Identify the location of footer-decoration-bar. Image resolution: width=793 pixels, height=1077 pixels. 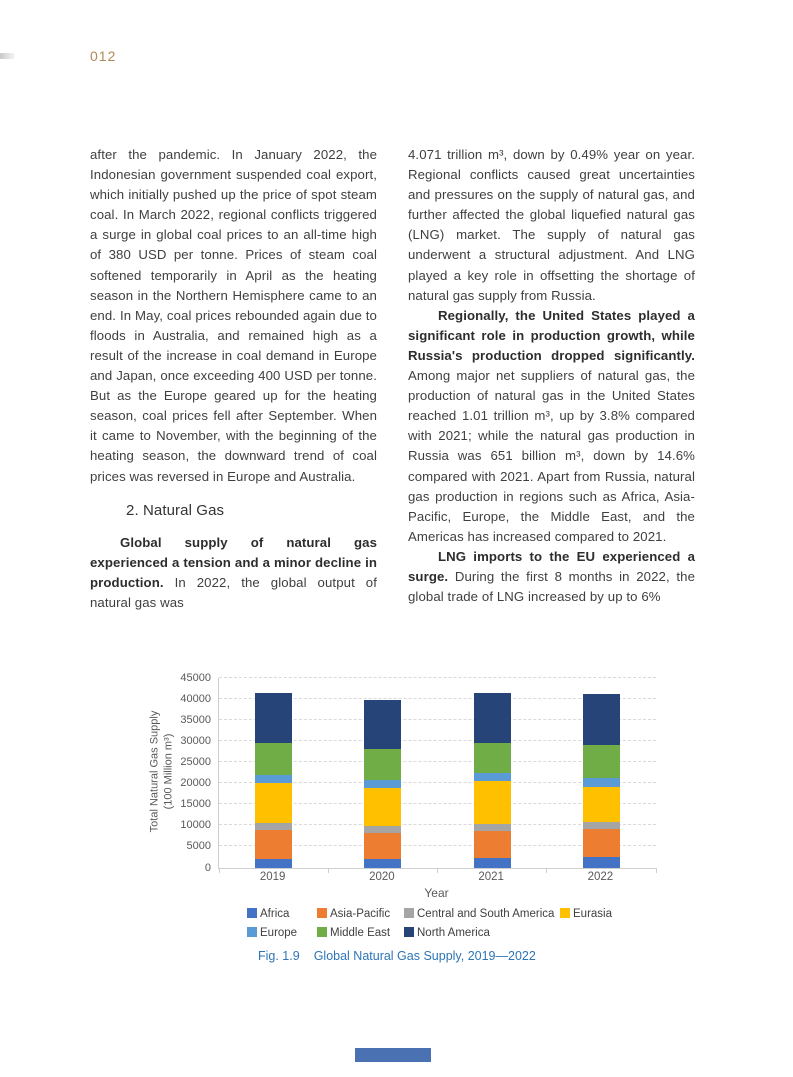
(393, 1055).